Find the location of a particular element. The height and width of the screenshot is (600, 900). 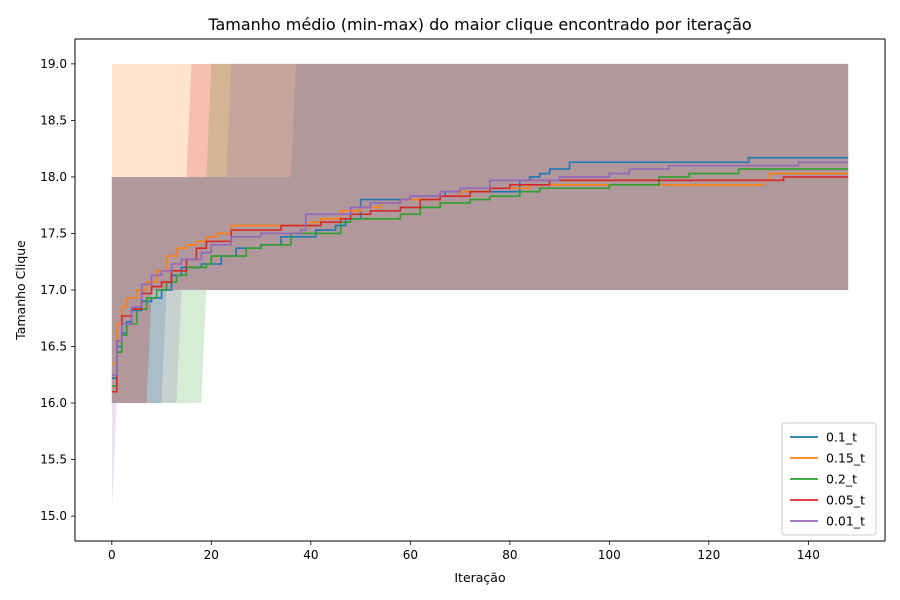

y-tick-label: 18.5 is located at coordinates (53, 120).